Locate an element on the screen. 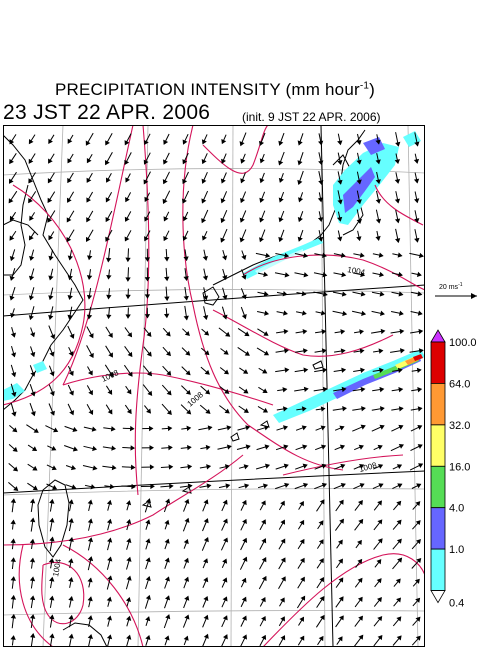 The image size is (500, 650). colorbar-segment is located at coordinates (438, 528).